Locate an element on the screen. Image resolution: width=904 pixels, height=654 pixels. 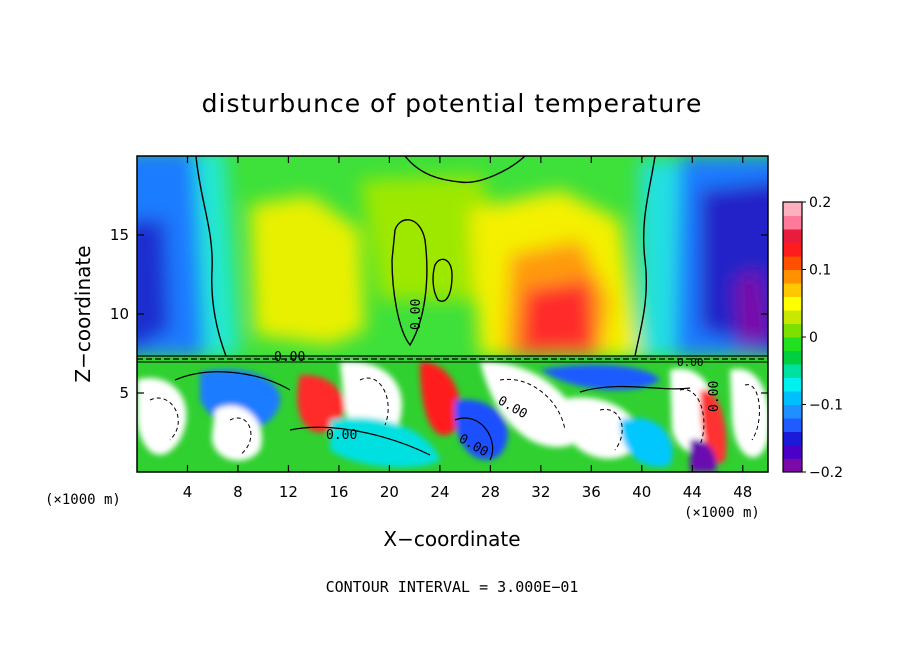
x-unit-right: (×1000 m) is located at coordinates (722, 513).